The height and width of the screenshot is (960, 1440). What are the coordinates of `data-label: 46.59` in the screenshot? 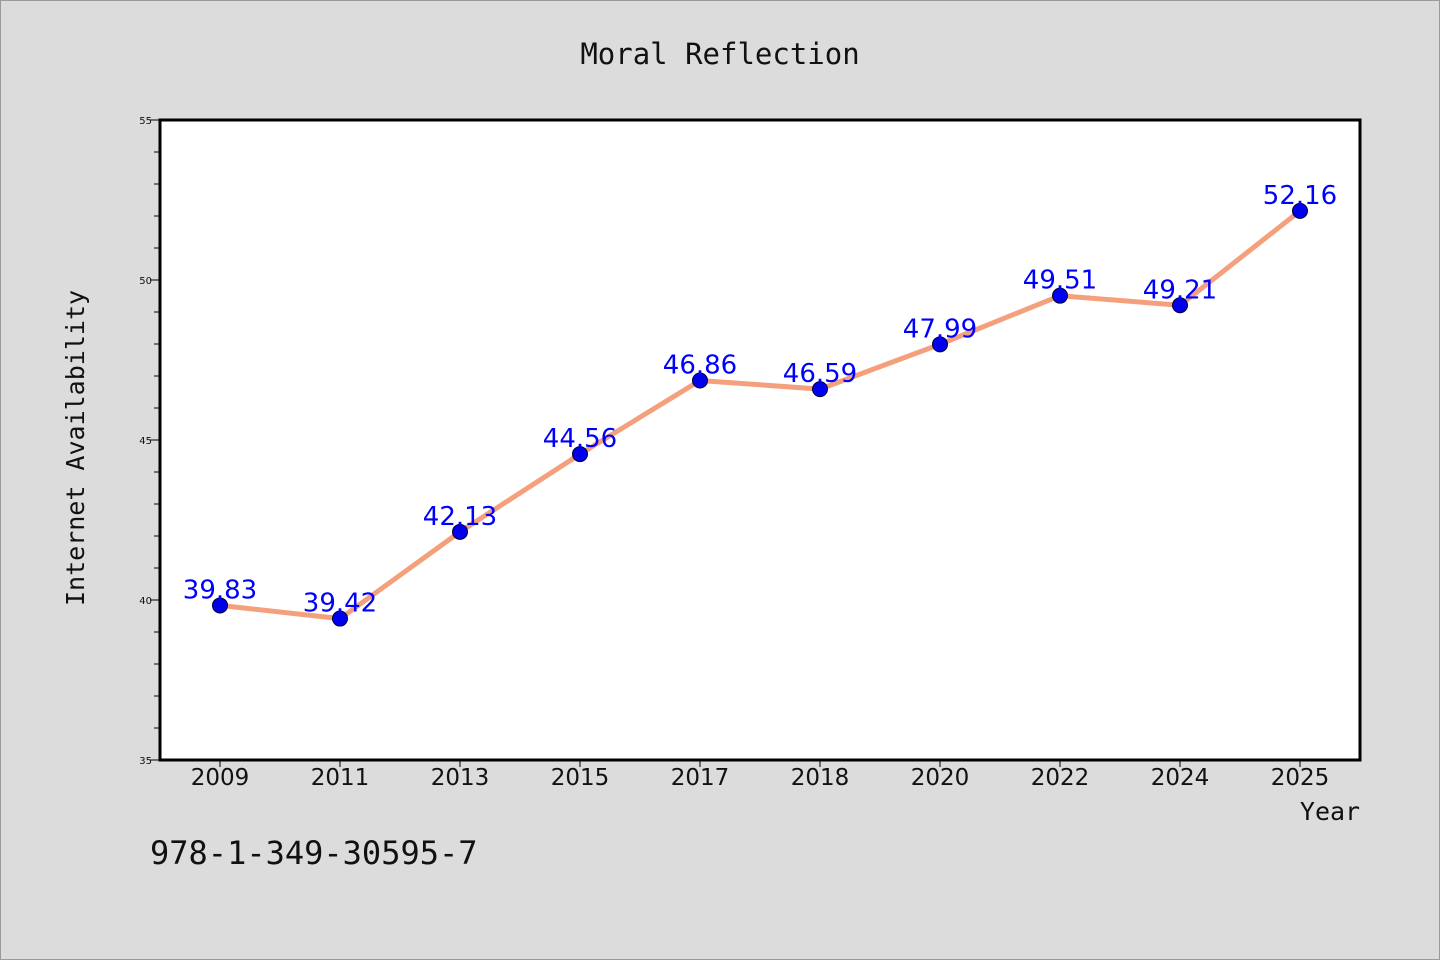 It's located at (820, 374).